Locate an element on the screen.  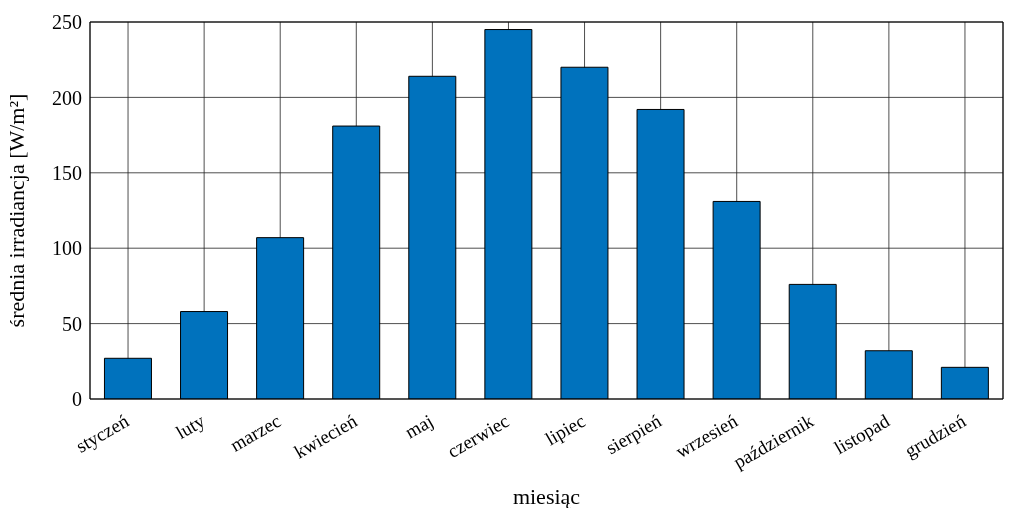
x-tick-label: maj is located at coordinates (419, 426).